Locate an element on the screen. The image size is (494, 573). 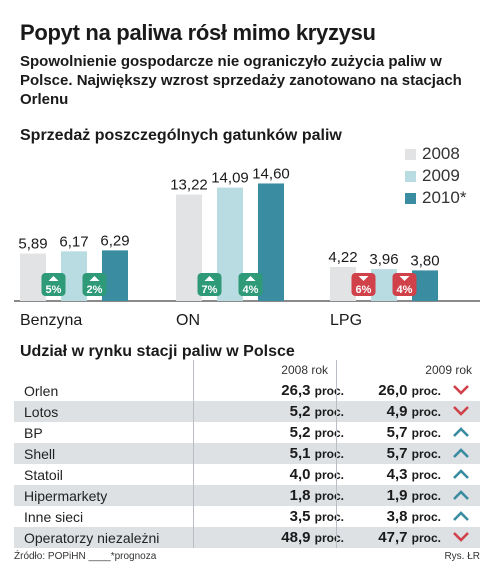
legend-swatch-2009 is located at coordinates (410, 176).